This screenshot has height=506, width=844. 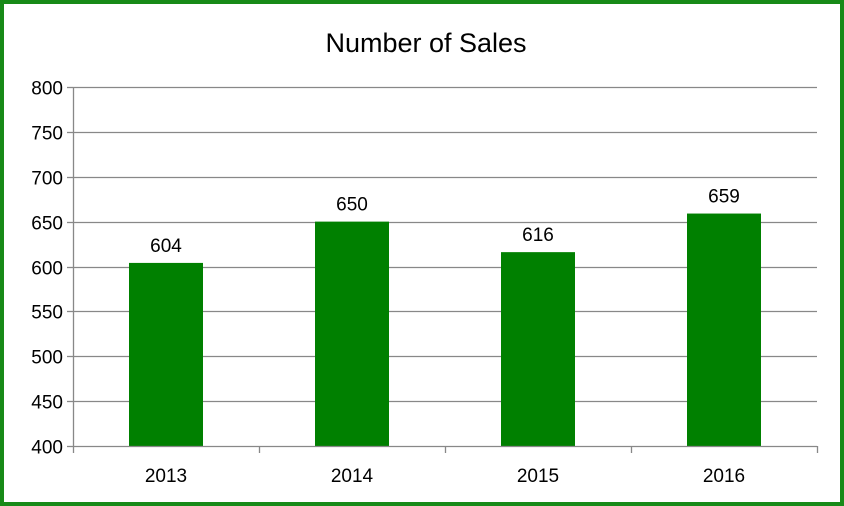 What do you see at coordinates (538, 235) in the screenshot?
I see `data-label-2015: 616` at bounding box center [538, 235].